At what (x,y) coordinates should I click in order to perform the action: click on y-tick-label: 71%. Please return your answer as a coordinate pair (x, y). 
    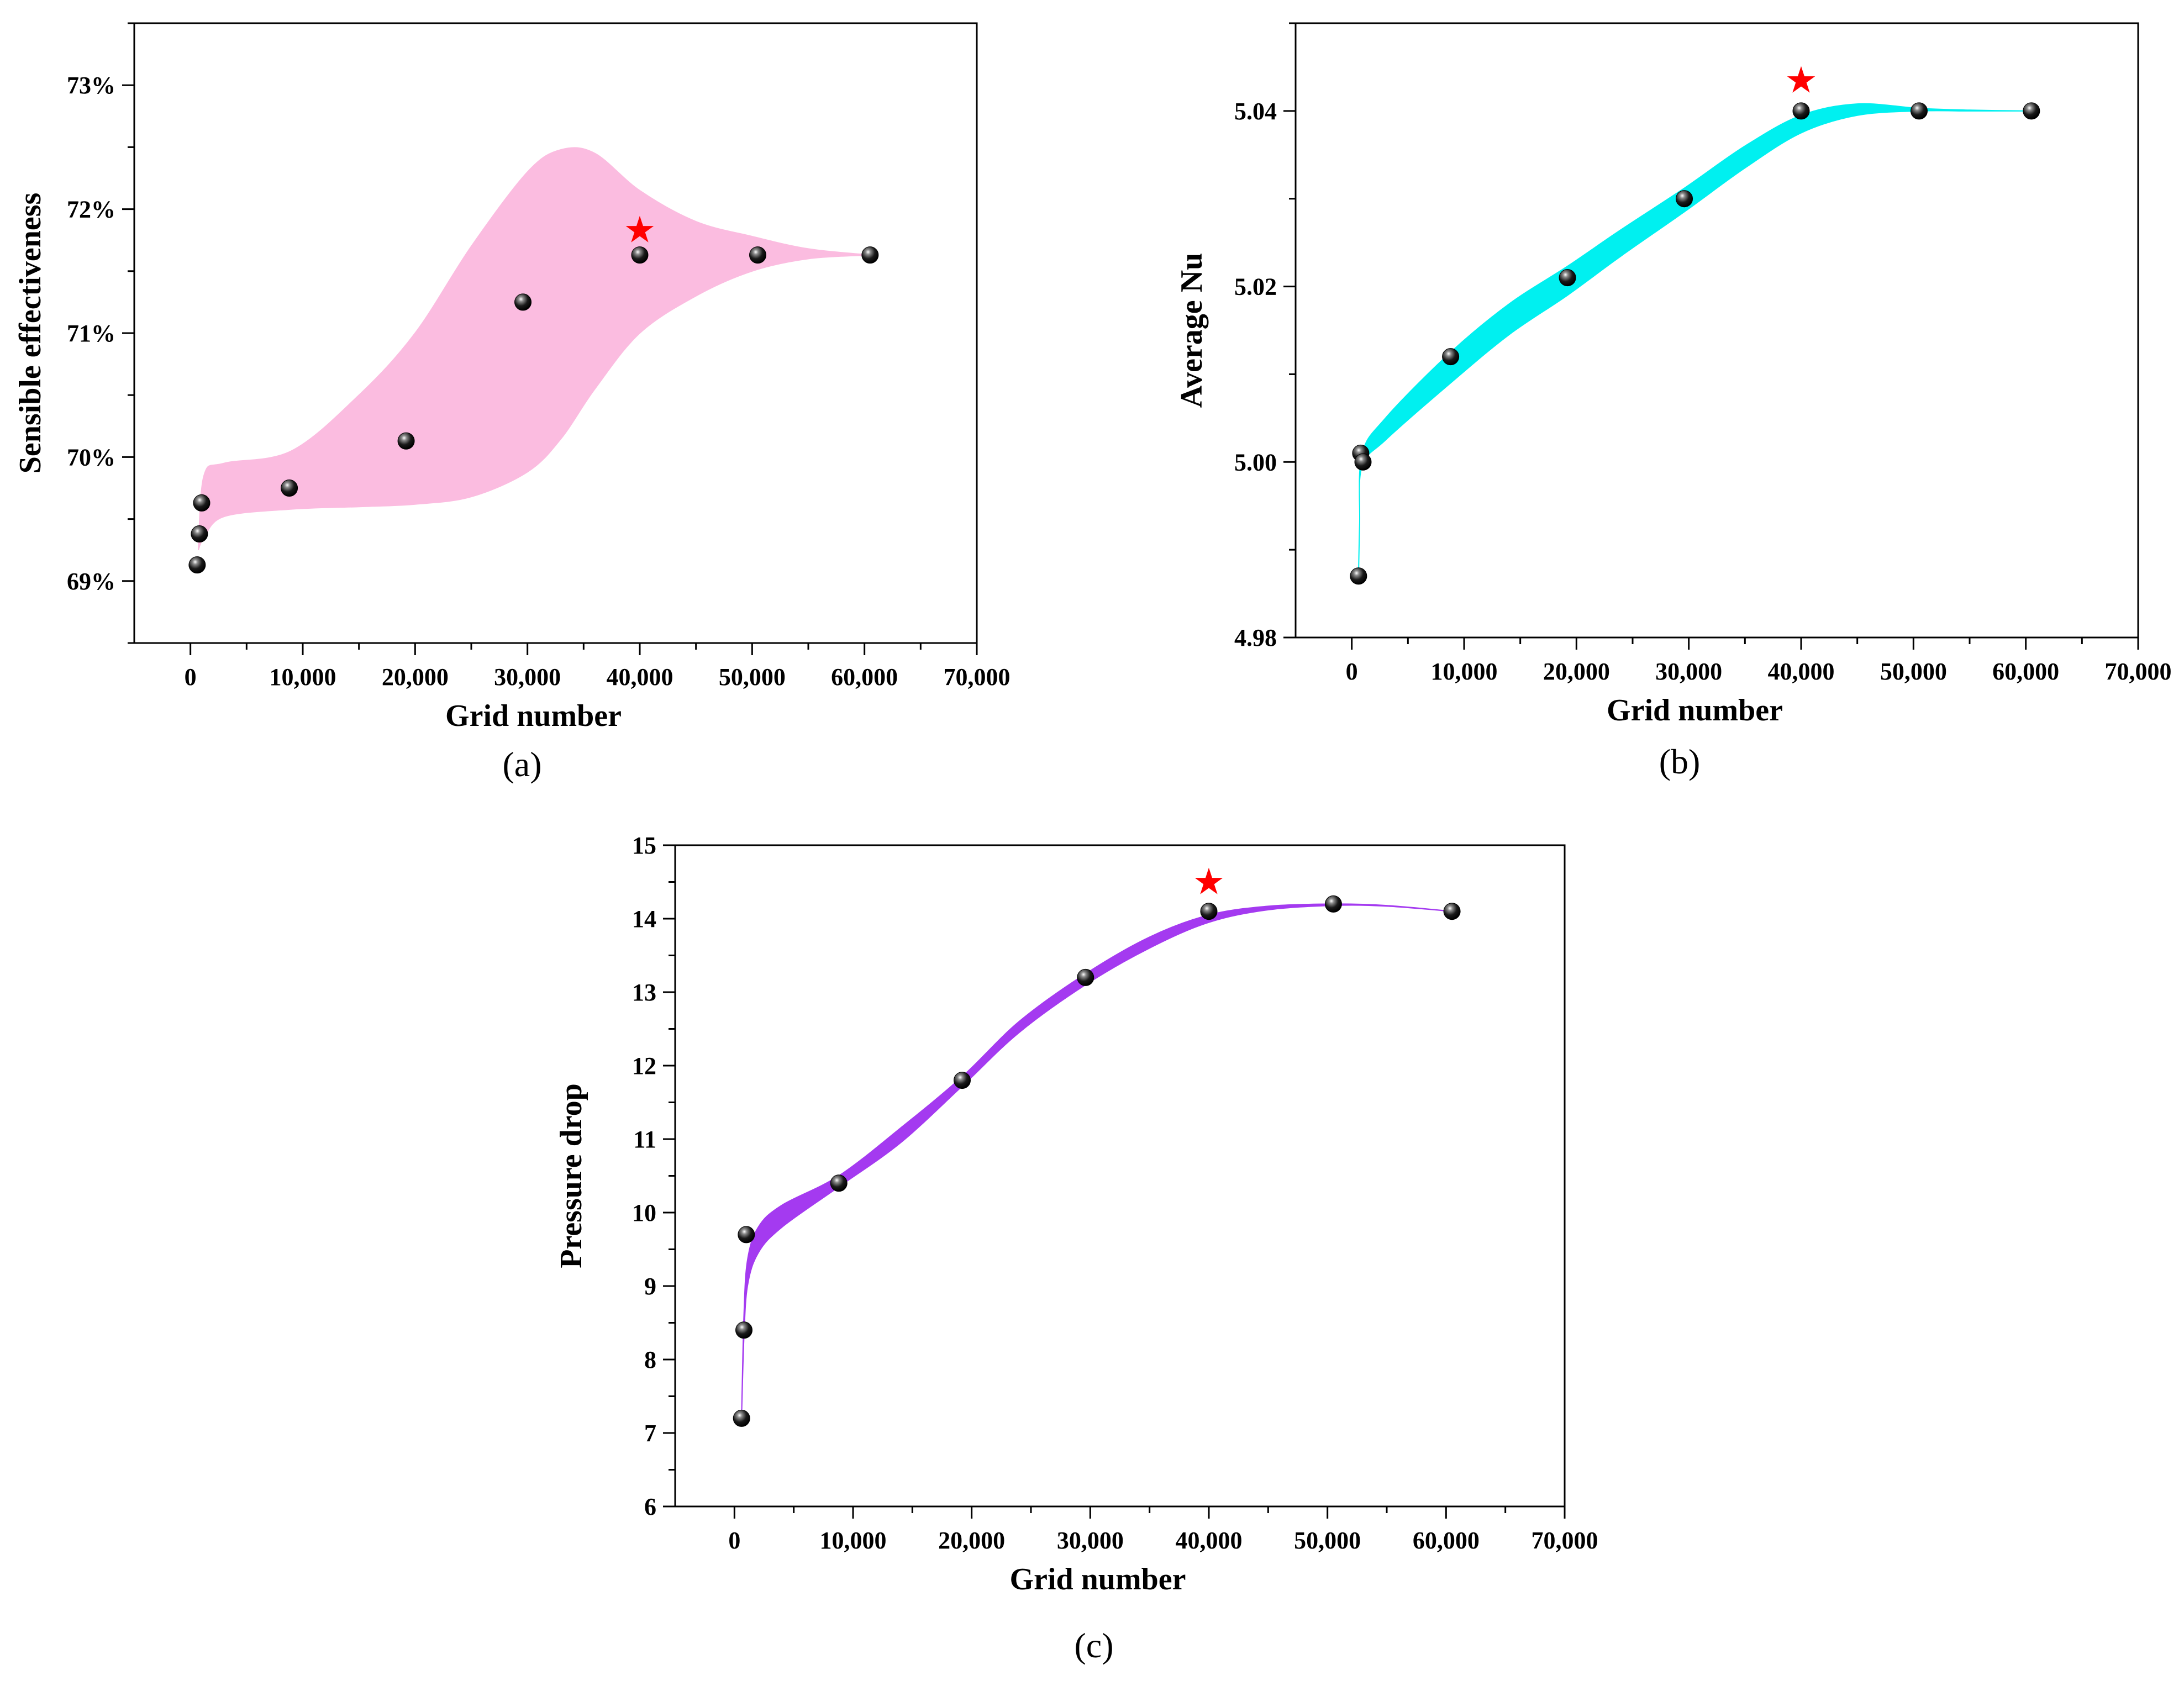
    Looking at the image, I should click on (91, 333).